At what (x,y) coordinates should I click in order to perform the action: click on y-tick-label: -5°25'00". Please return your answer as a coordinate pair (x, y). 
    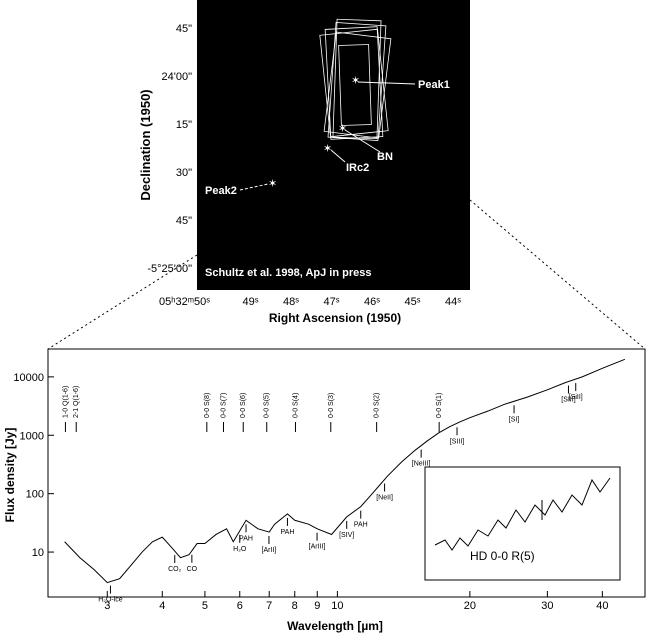
    Looking at the image, I should click on (169, 269).